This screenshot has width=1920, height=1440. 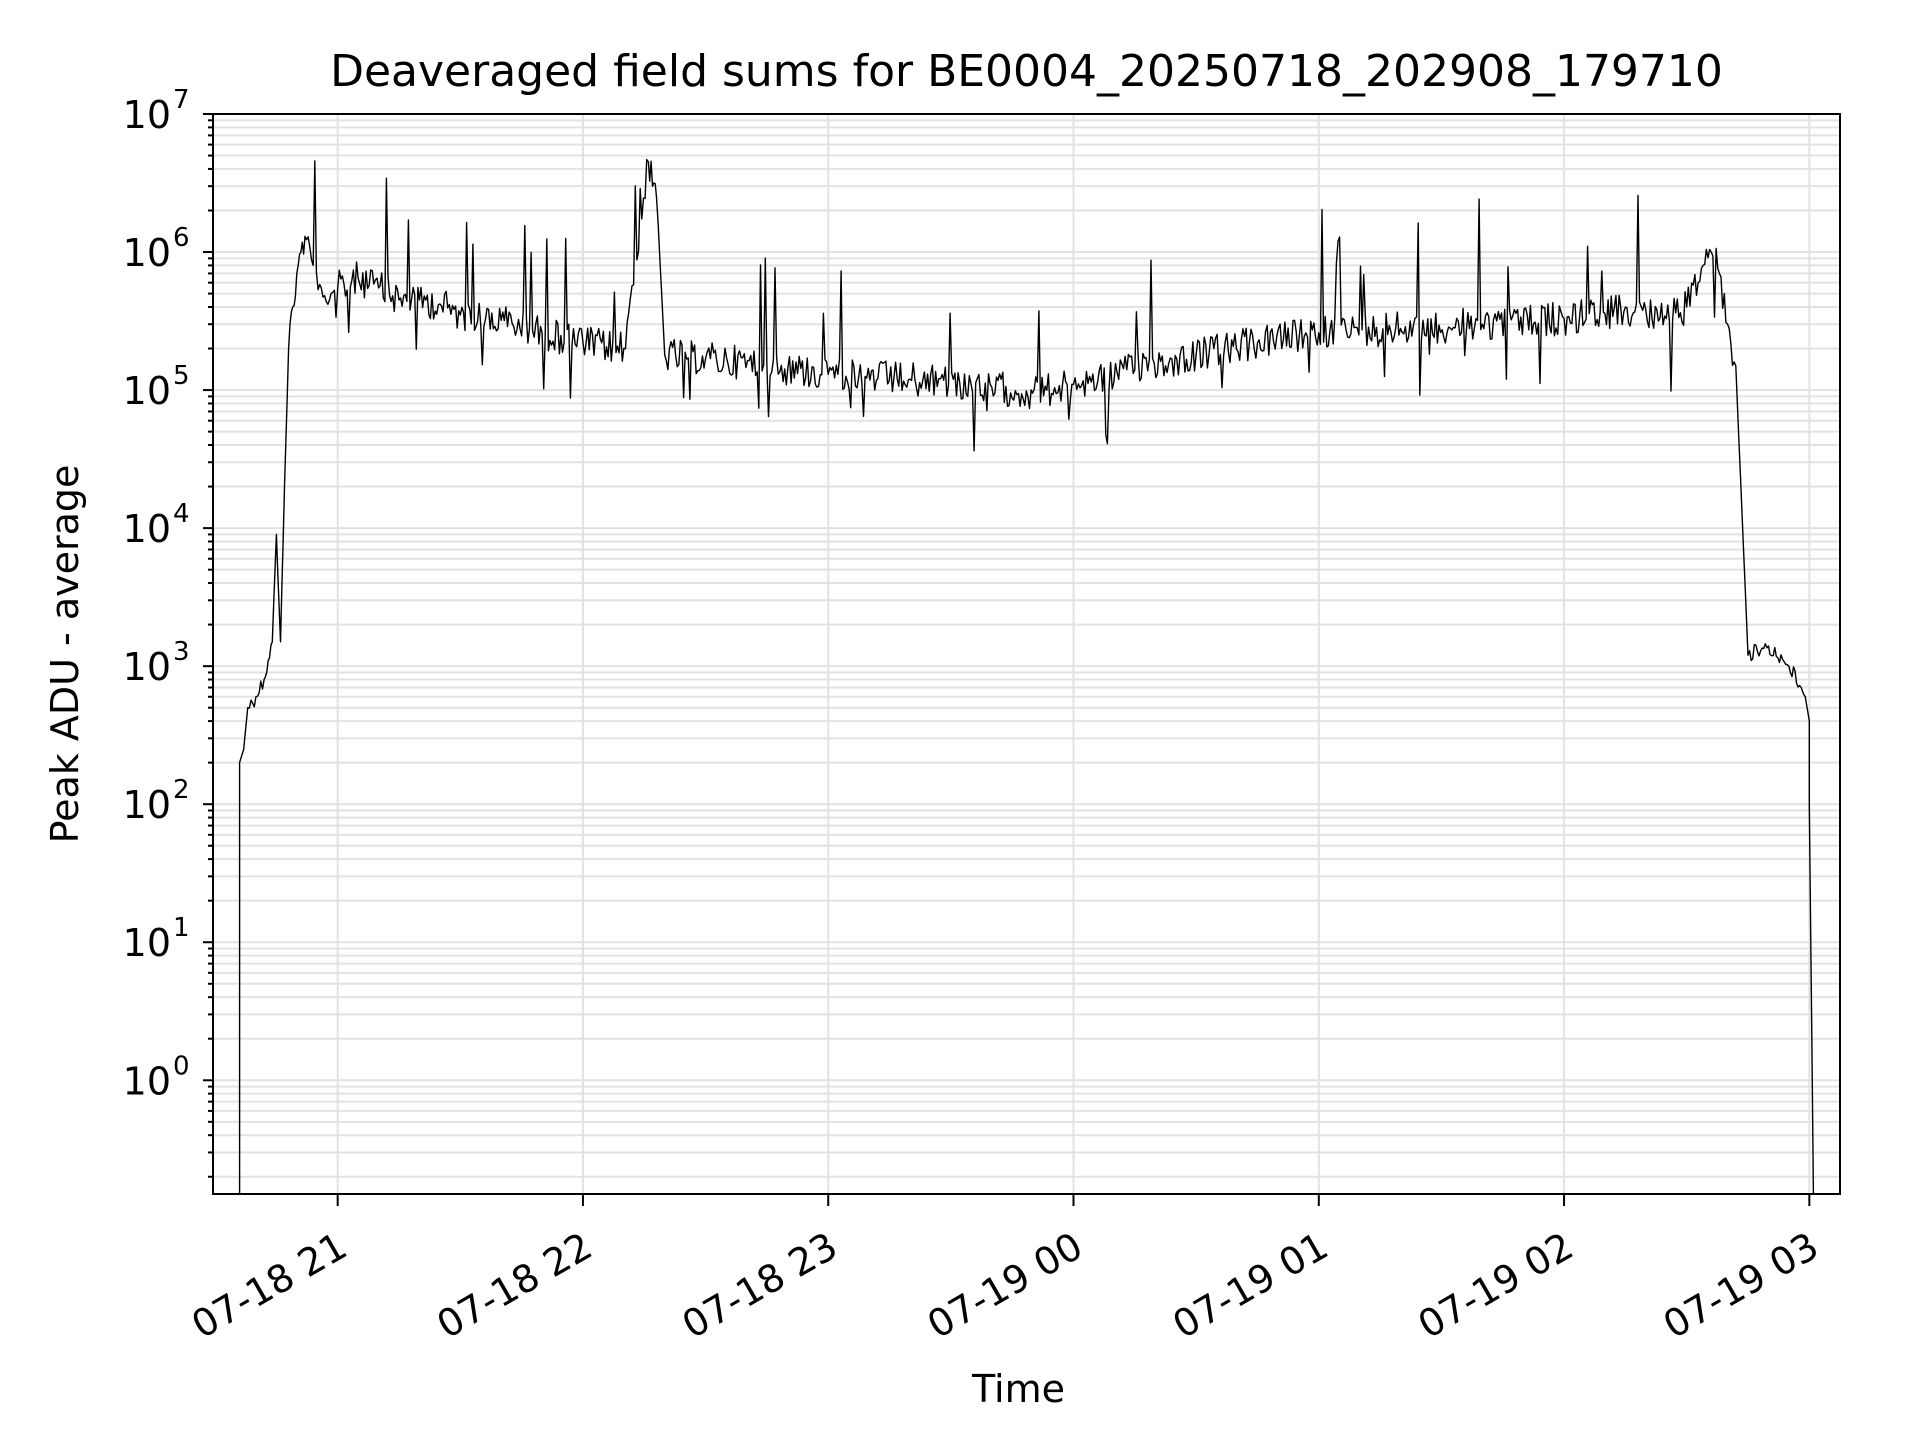 I want to click on y-tick-exponent: 1, so click(x=181, y=928).